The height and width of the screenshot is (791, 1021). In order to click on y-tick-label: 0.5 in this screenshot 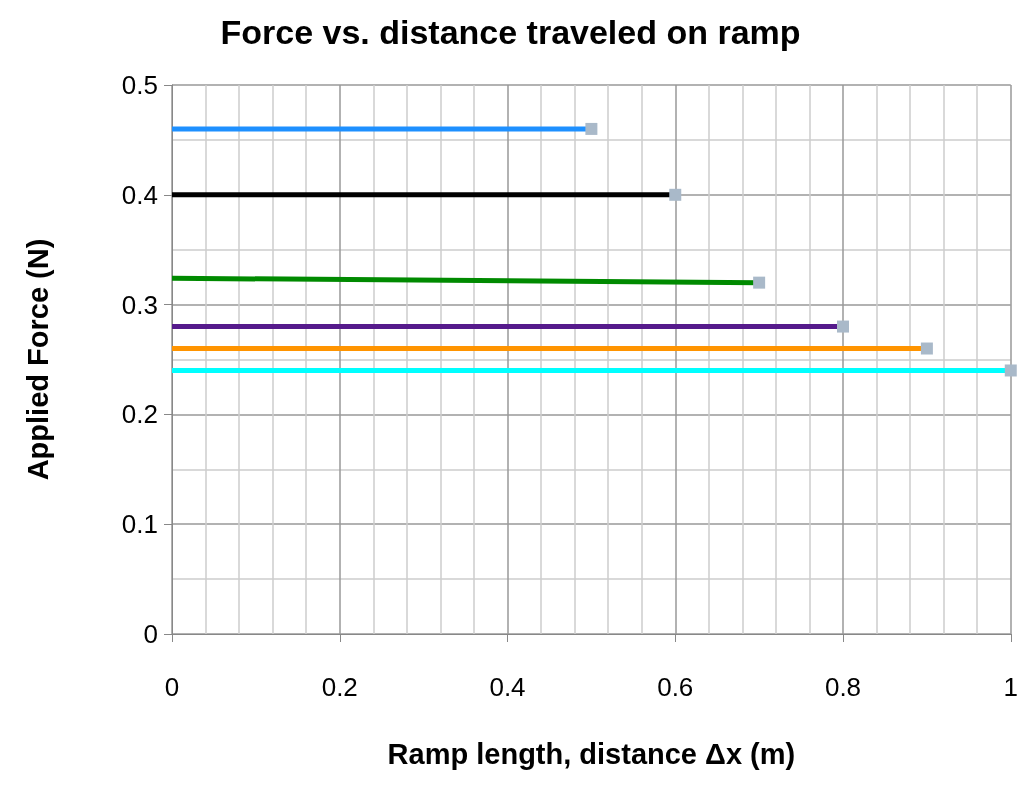, I will do `click(139, 85)`.